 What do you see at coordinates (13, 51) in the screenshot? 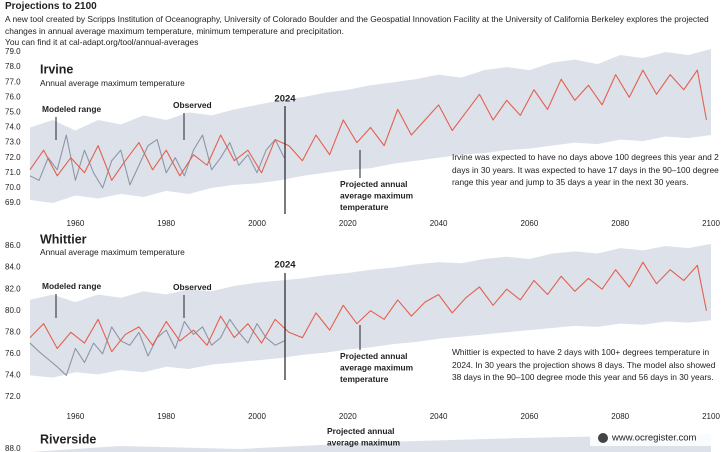
I see `y-tick-label: 79.0` at bounding box center [13, 51].